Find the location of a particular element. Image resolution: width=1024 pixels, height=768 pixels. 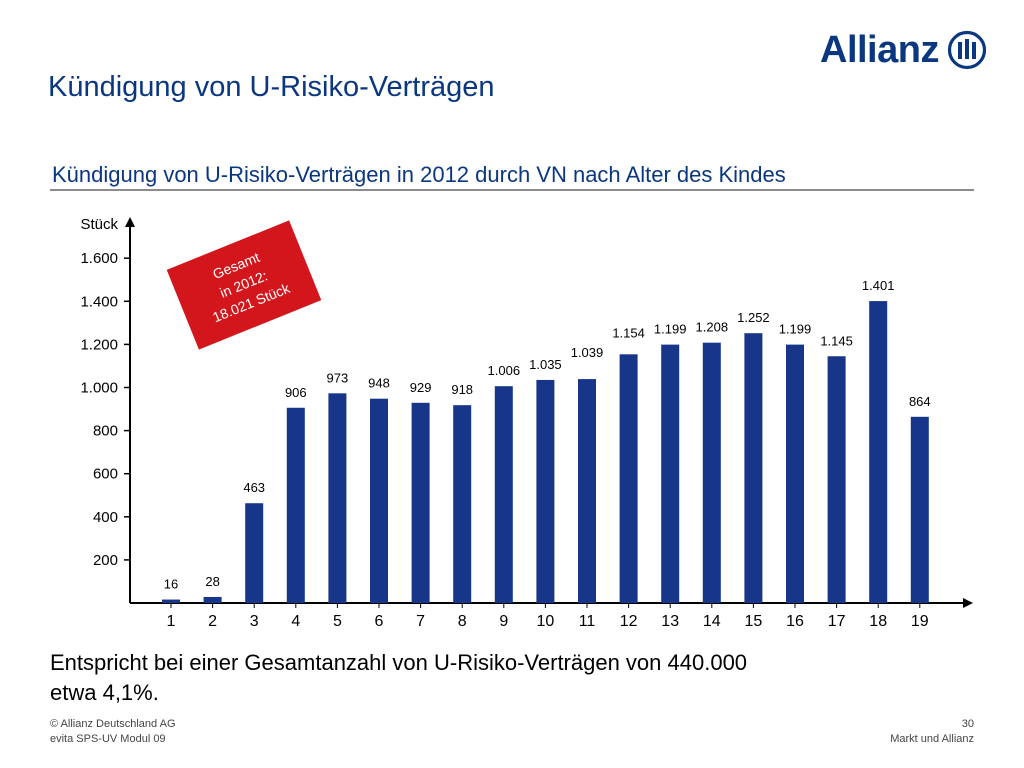

x-tick-label: 11 is located at coordinates (587, 621).